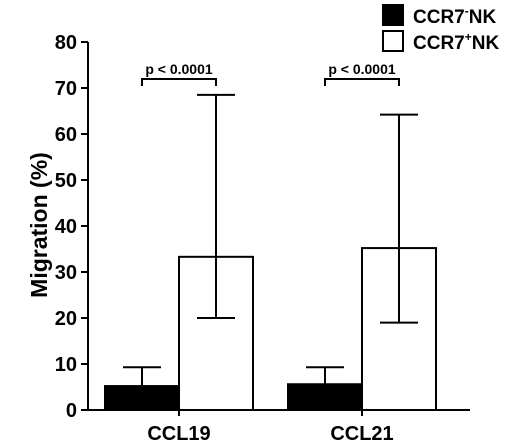  What do you see at coordinates (66, 89) in the screenshot?
I see `y-tick-label: 70` at bounding box center [66, 89].